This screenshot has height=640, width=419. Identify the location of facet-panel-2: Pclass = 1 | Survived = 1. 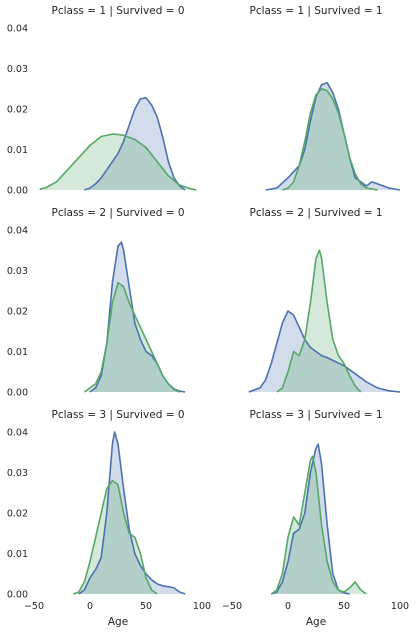
(325, 98).